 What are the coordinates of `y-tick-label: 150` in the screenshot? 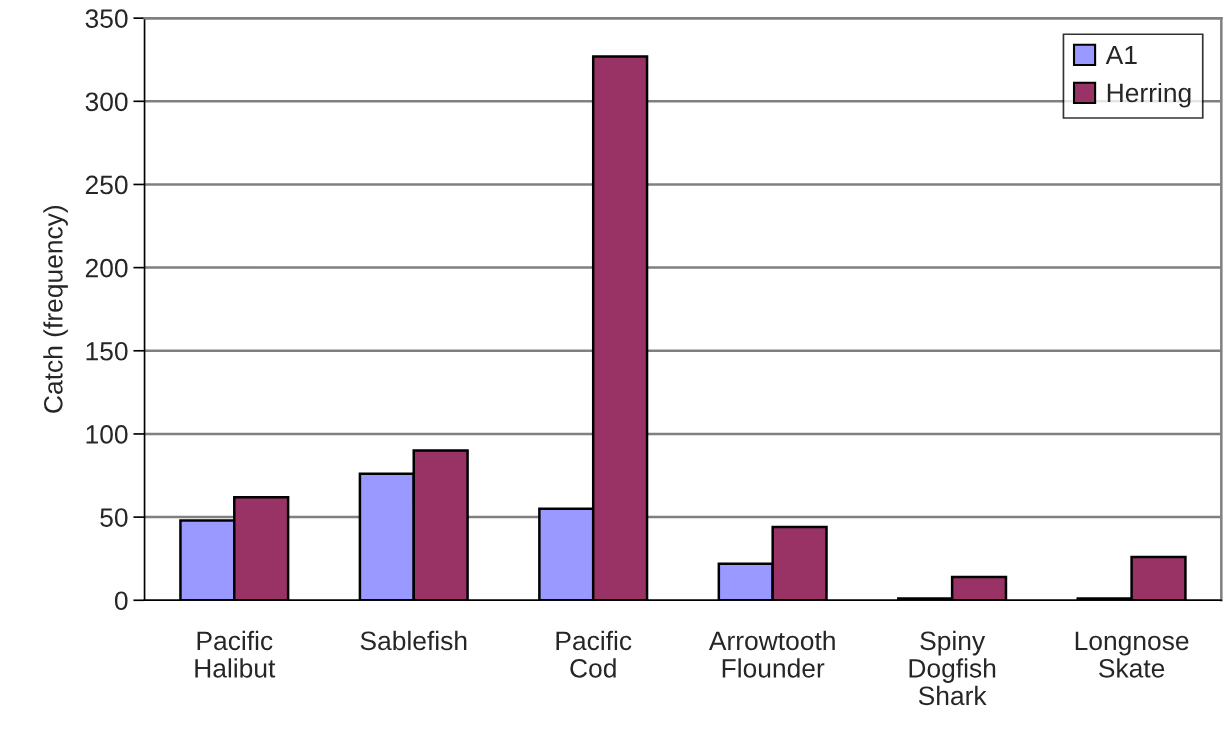 It's located at (107, 351).